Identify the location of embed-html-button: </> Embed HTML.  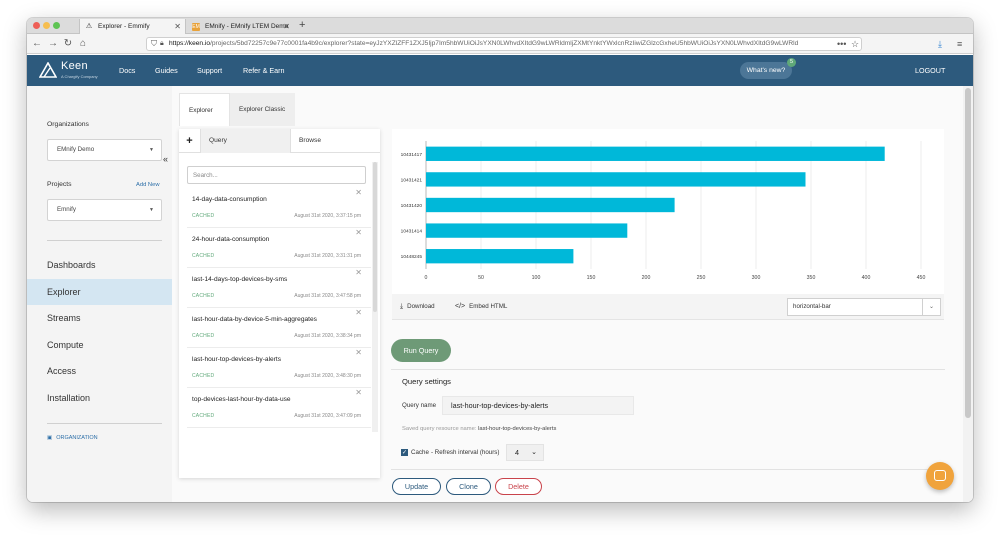
(481, 307).